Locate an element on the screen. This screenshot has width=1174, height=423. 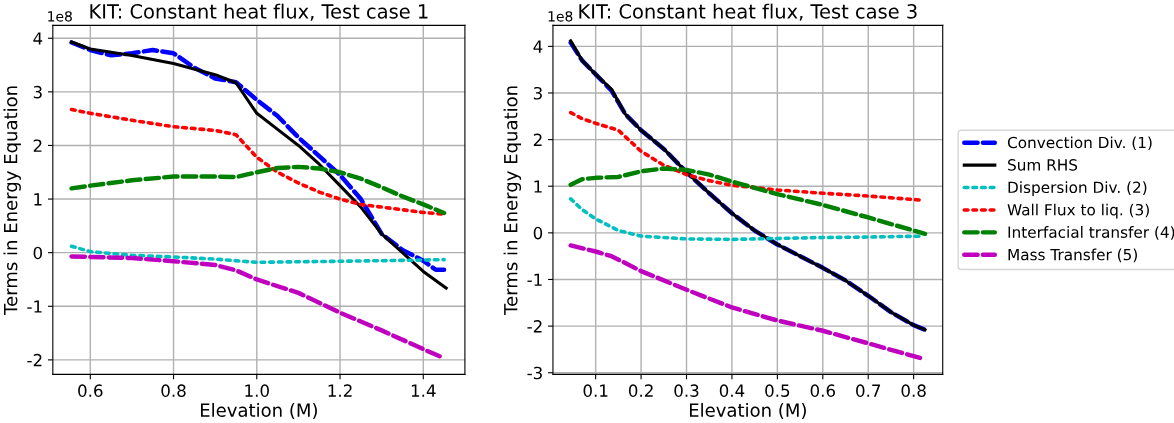
x-tick-label: 0.7 is located at coordinates (868, 390).